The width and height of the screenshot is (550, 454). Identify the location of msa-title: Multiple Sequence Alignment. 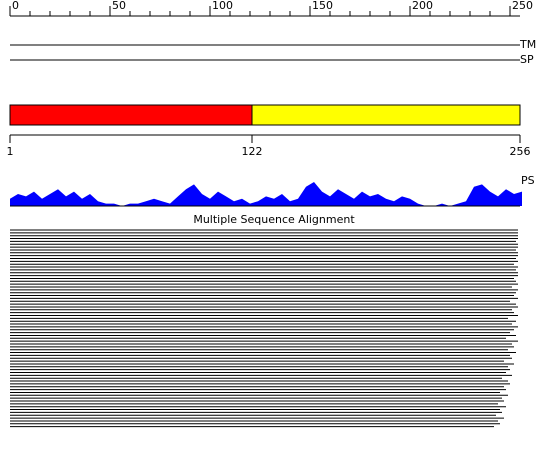
(274, 219).